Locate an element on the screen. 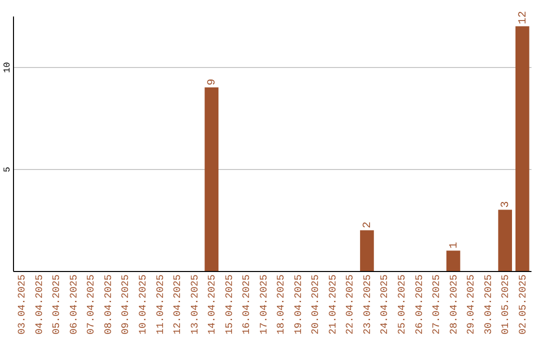 This screenshot has height=340, width=540. x-tick-label: 18.04.2025 is located at coordinates (282, 304).